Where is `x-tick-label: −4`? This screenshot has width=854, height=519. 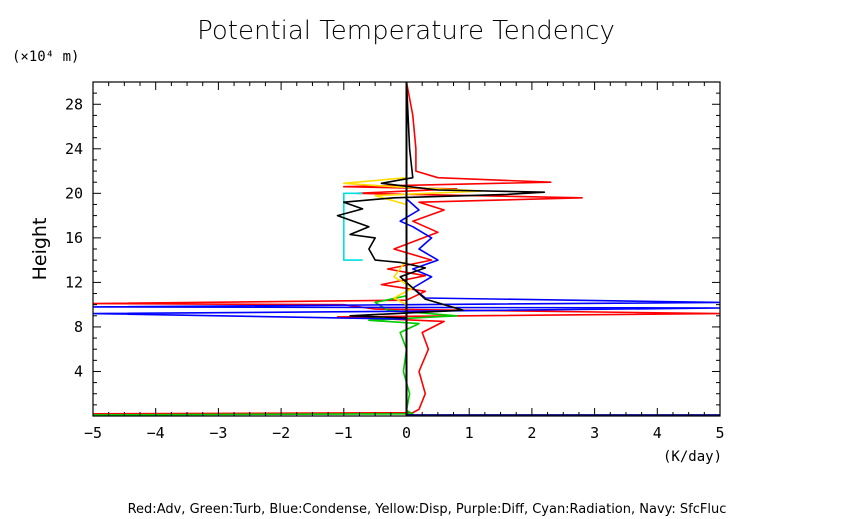
x-tick-label: −4 is located at coordinates (156, 433).